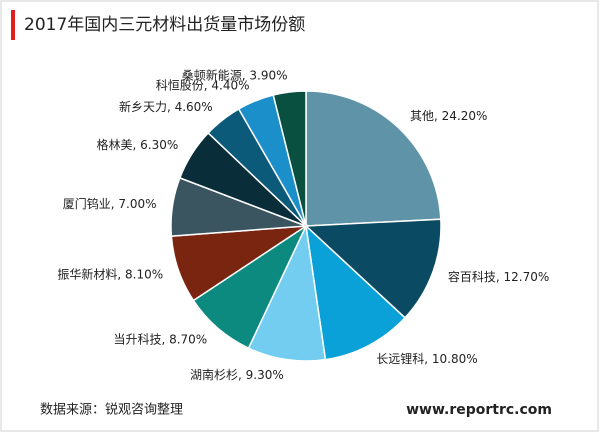 Image resolution: width=600 pixels, height=433 pixels. I want to click on data-label: 其他, 24.20%, so click(448, 116).